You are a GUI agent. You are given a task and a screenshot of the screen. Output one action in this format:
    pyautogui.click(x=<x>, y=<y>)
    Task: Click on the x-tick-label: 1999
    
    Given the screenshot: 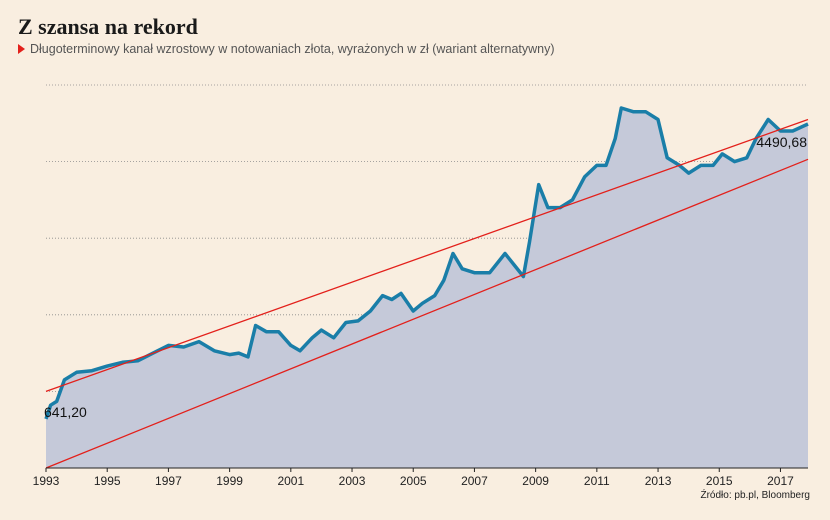 What is the action you would take?
    pyautogui.click(x=229, y=481)
    